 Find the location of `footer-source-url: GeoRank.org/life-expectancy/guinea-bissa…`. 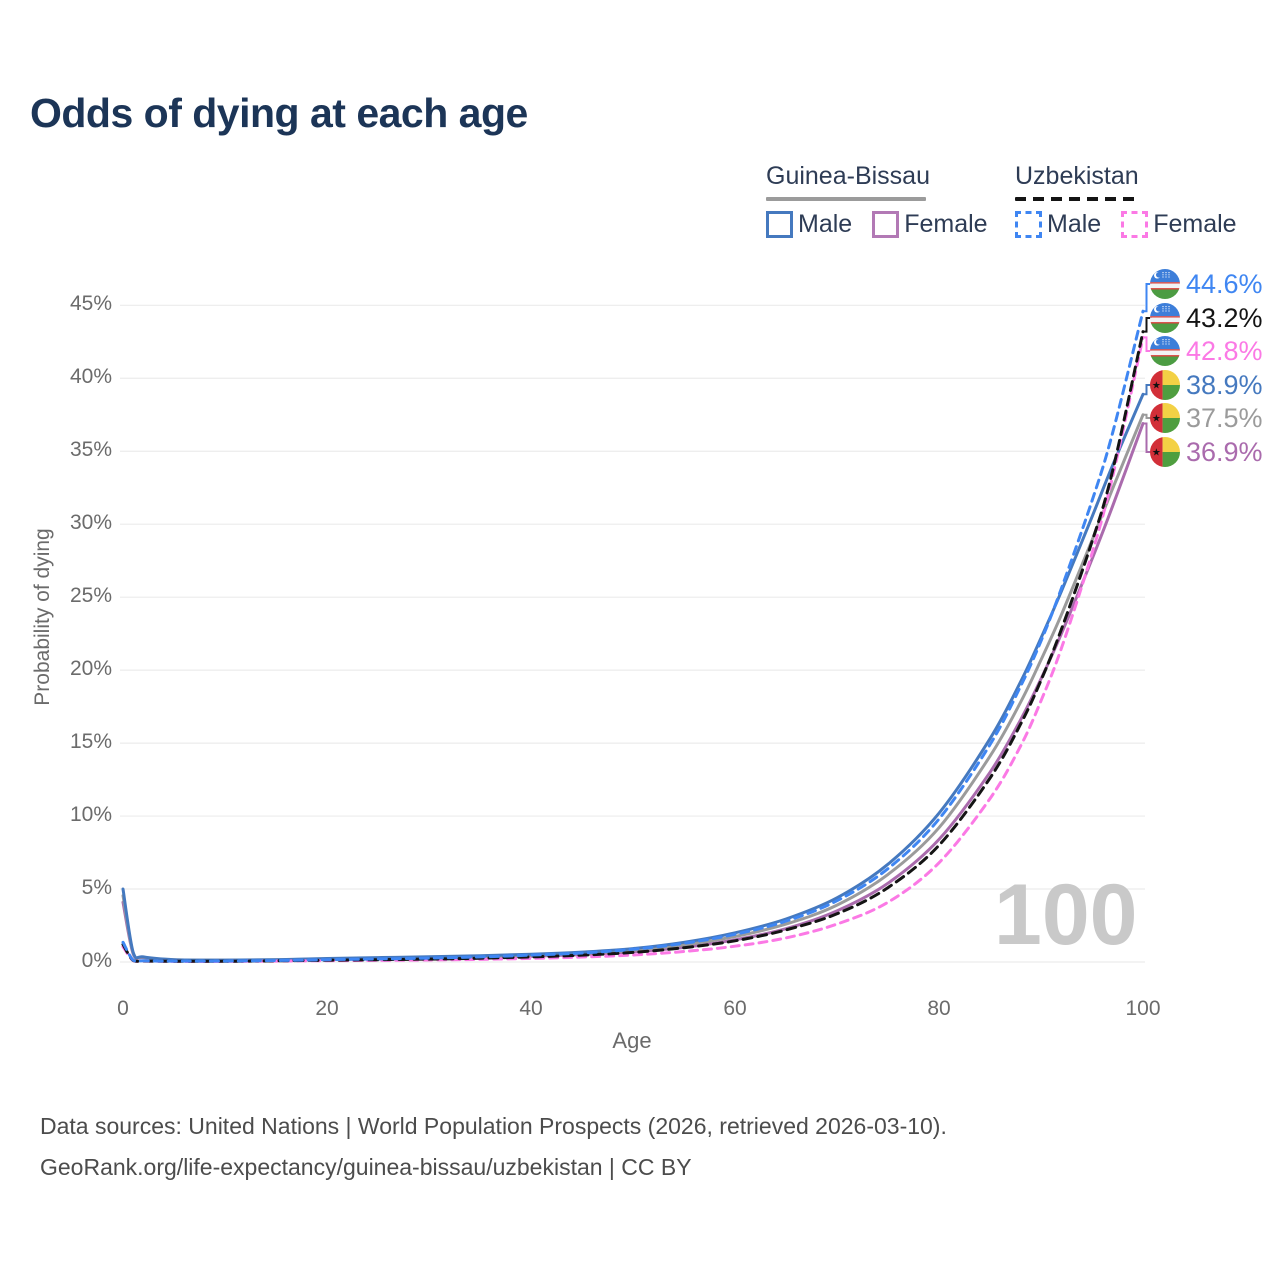

footer-source-url: GeoRank.org/life-expectancy/guinea-bissa… is located at coordinates (366, 1167).